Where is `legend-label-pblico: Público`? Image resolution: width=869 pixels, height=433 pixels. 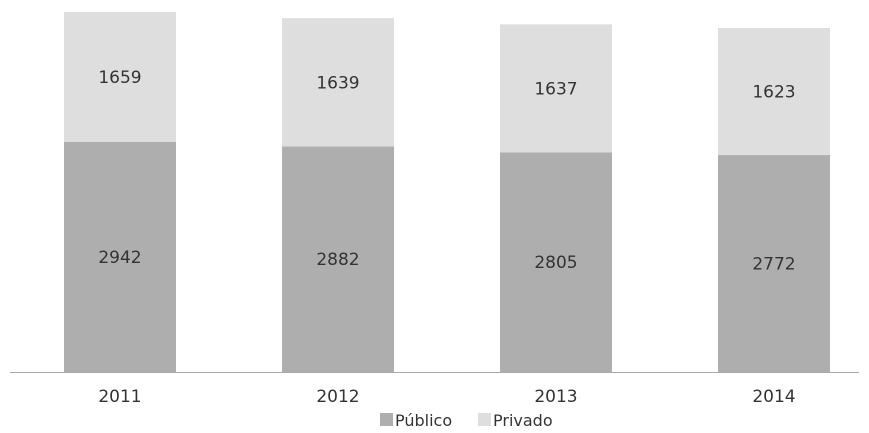 legend-label-pblico: Público is located at coordinates (423, 420).